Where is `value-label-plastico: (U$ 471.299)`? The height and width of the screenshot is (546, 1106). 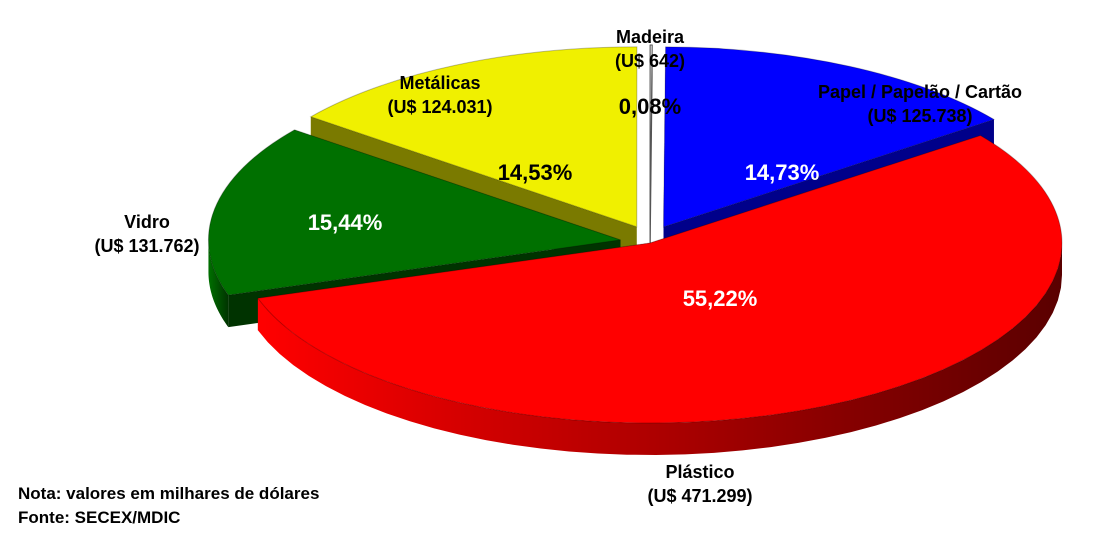 value-label-plastico: (U$ 471.299) is located at coordinates (699, 496).